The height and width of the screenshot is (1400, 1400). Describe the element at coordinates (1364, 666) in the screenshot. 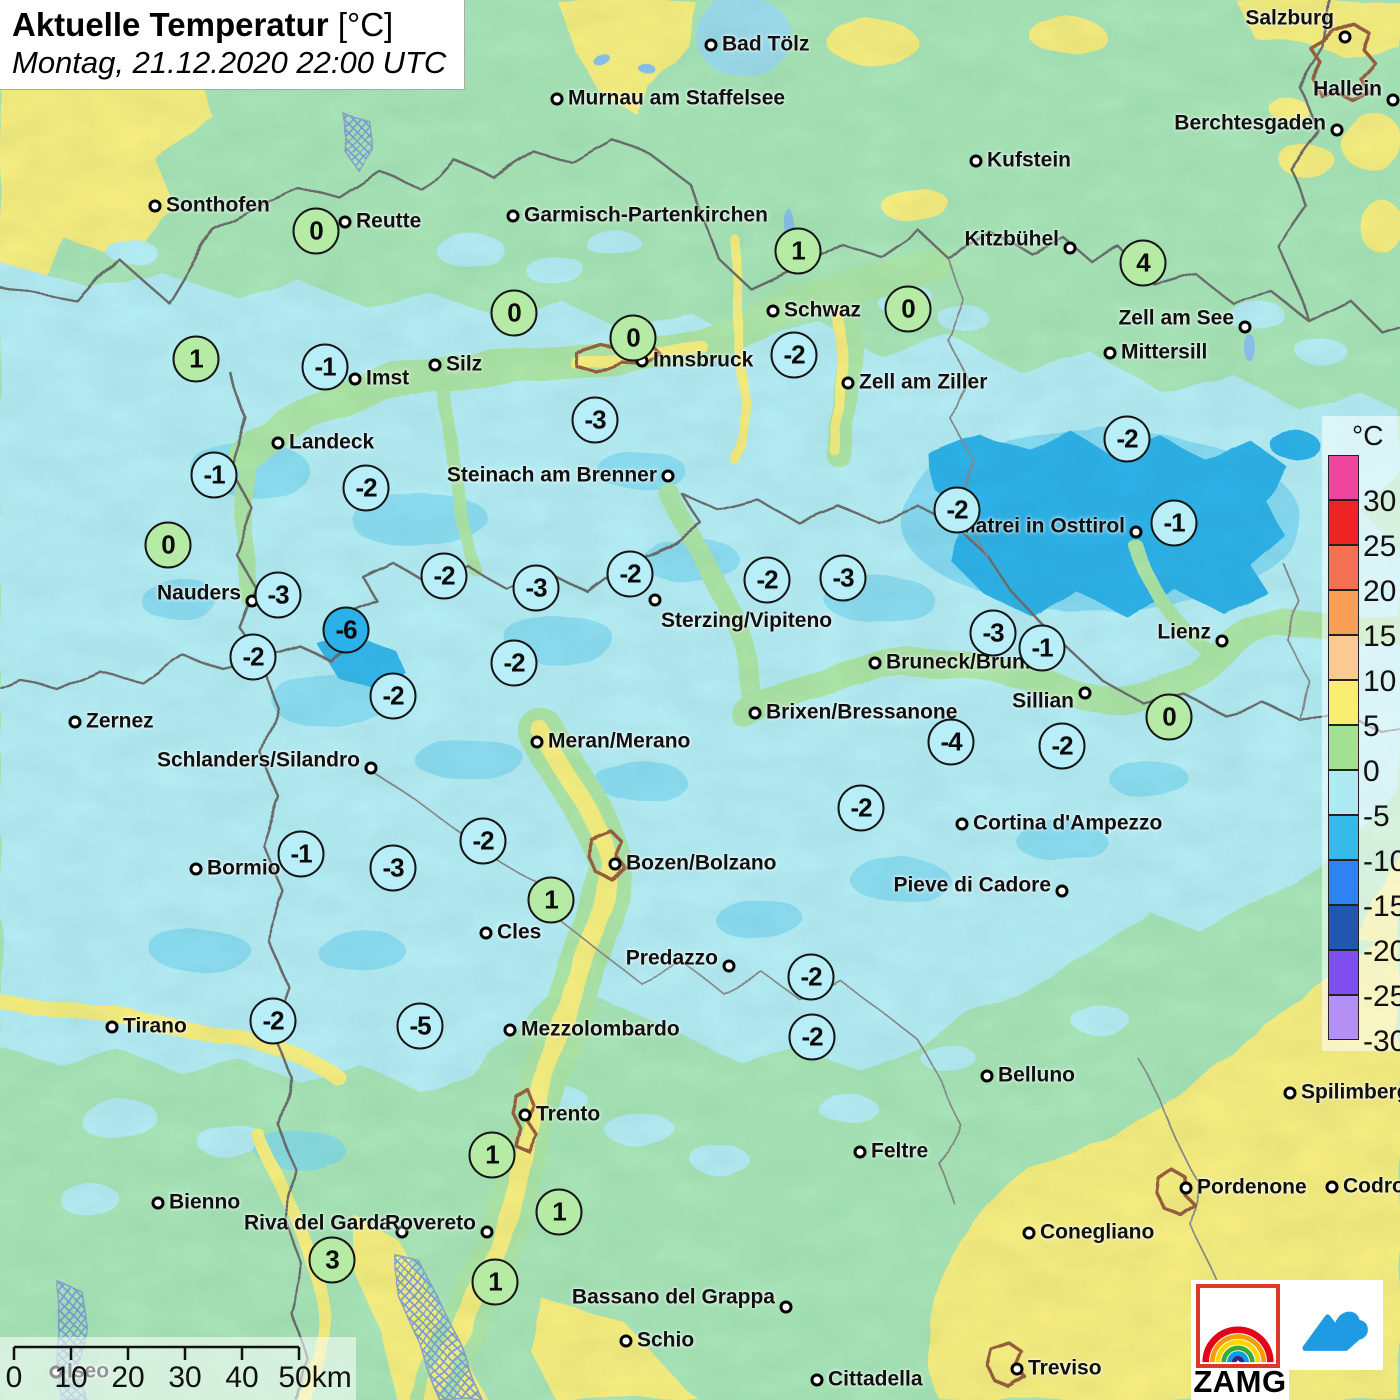

I see `legend-band: 10` at that location.